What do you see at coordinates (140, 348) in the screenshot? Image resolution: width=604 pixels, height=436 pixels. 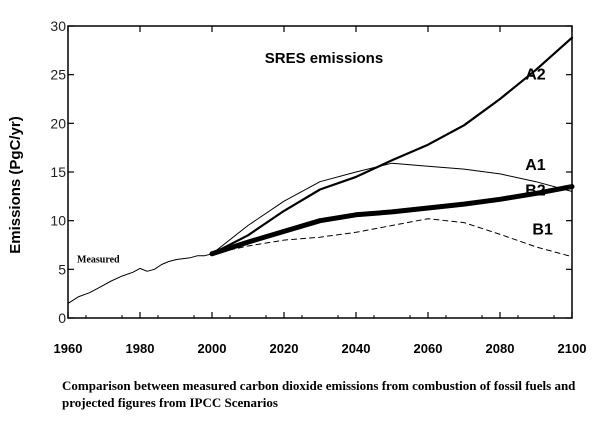 I see `x-tick-label: 1980` at bounding box center [140, 348].